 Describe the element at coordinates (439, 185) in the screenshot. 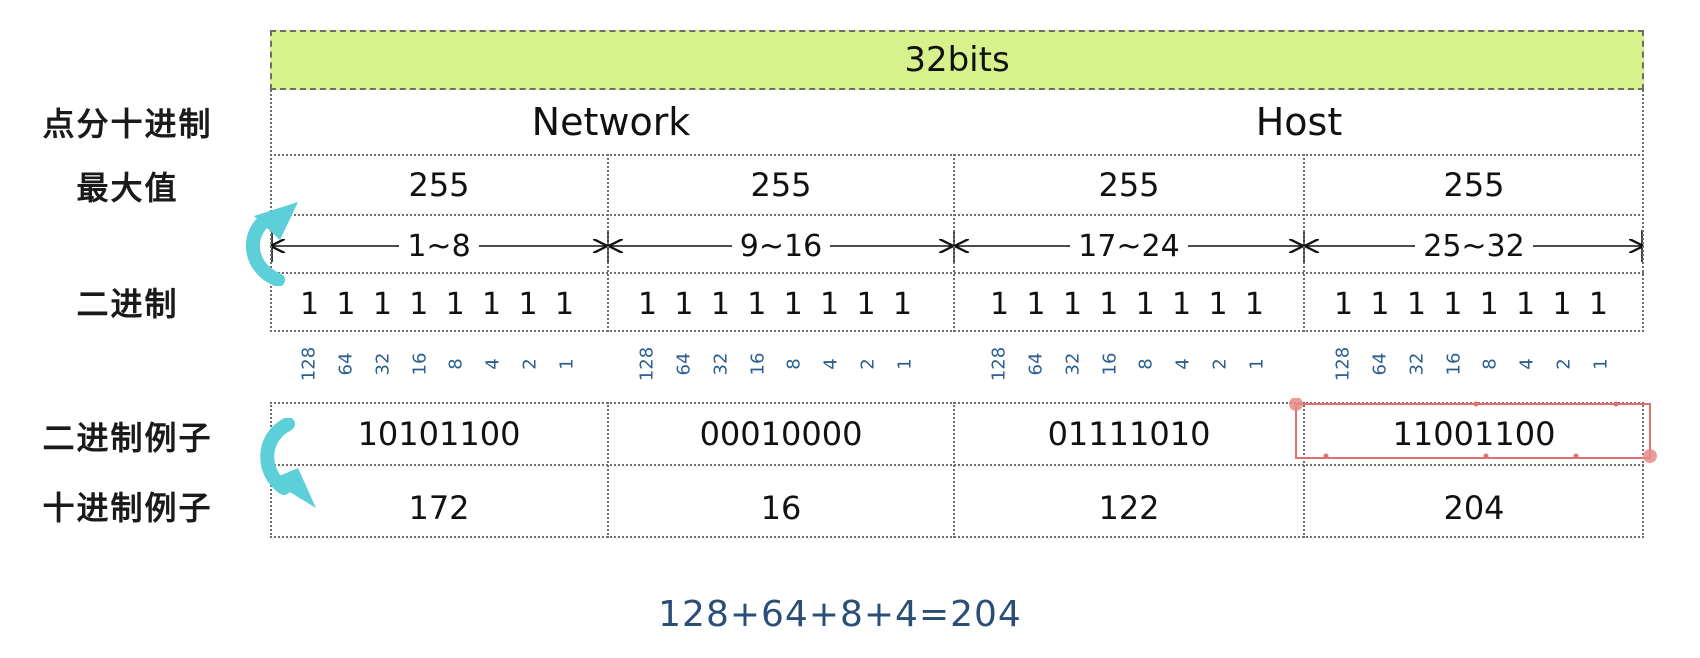

I see `max-value-octet-1: 255` at that location.